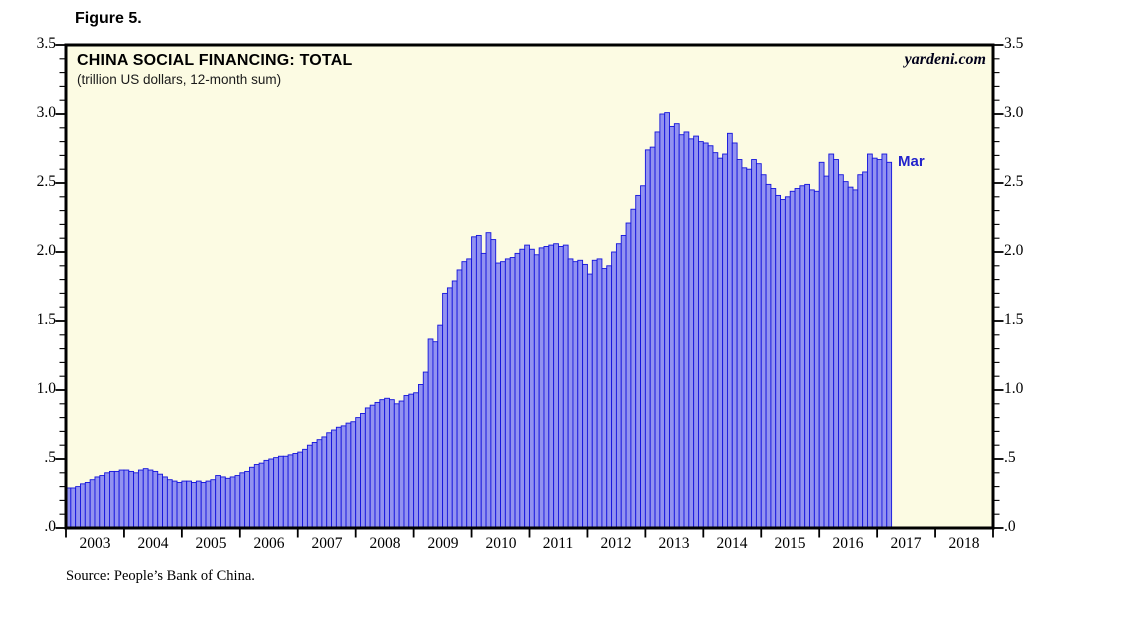  What do you see at coordinates (906, 543) in the screenshot?
I see `year-label: 2017` at bounding box center [906, 543].